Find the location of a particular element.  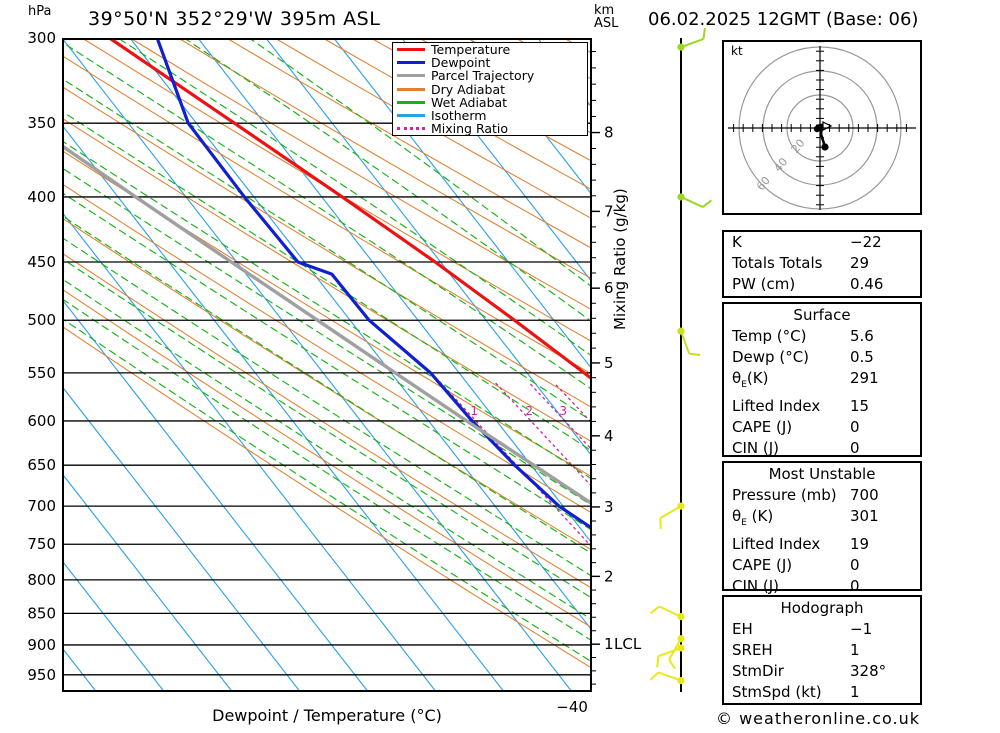

data-row: Pressure (mb) 700 is located at coordinates (822, 495).